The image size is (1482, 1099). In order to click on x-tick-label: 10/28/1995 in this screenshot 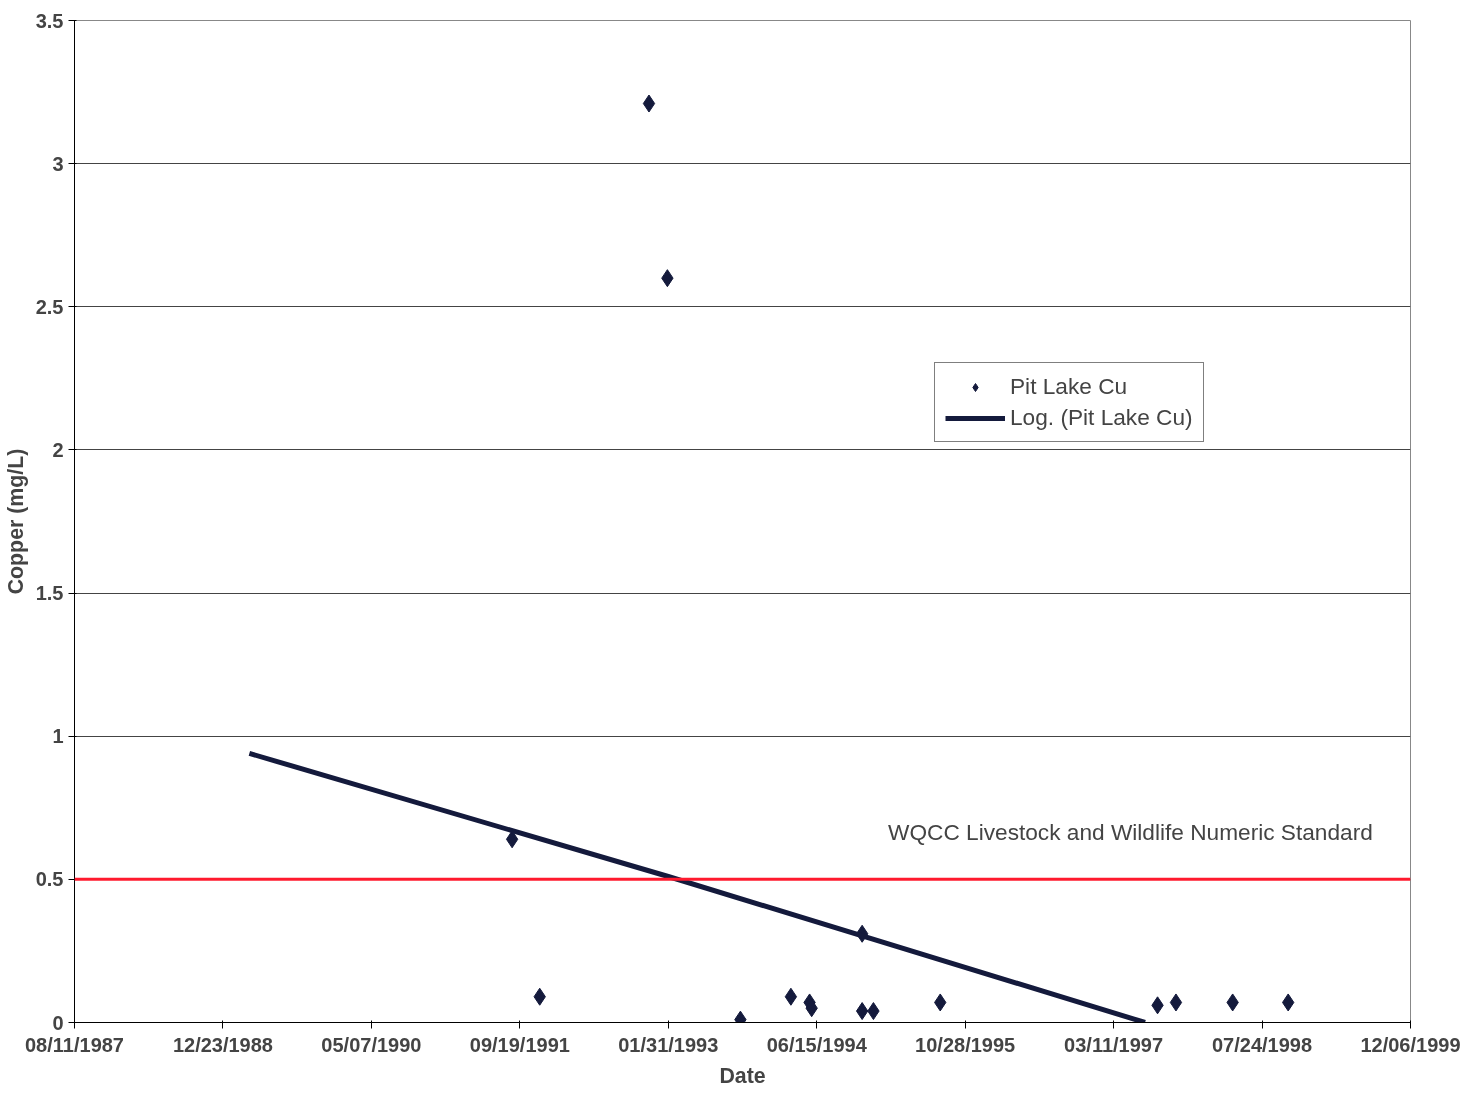, I will do `click(965, 1044)`.